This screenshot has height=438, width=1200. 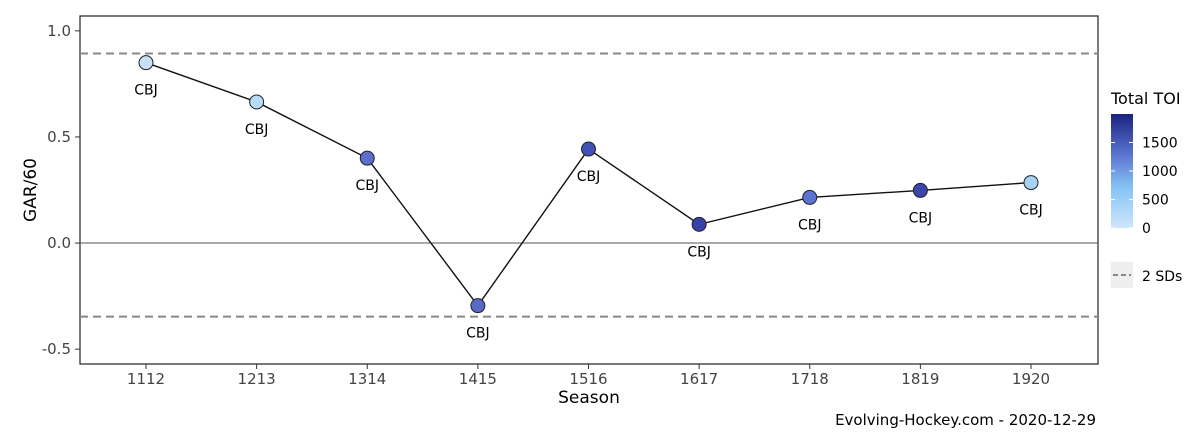 What do you see at coordinates (61, 190) in the screenshot?
I see `y-axis: -0.5 0.0 0.5 1.0` at bounding box center [61, 190].